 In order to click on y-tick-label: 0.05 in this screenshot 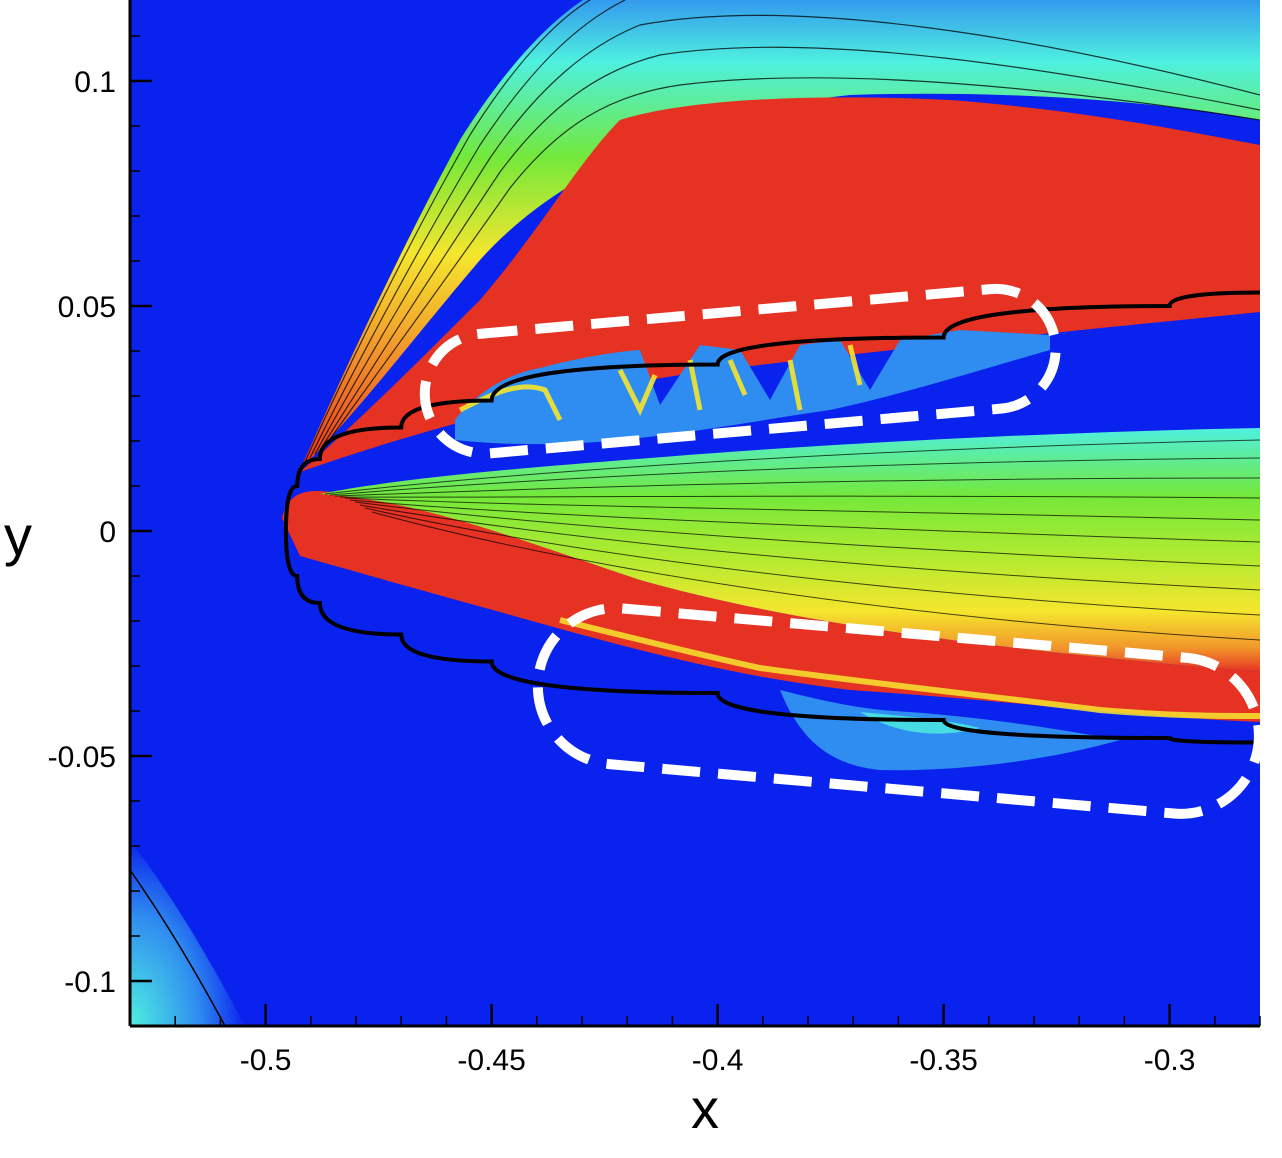, I will do `click(87, 307)`.